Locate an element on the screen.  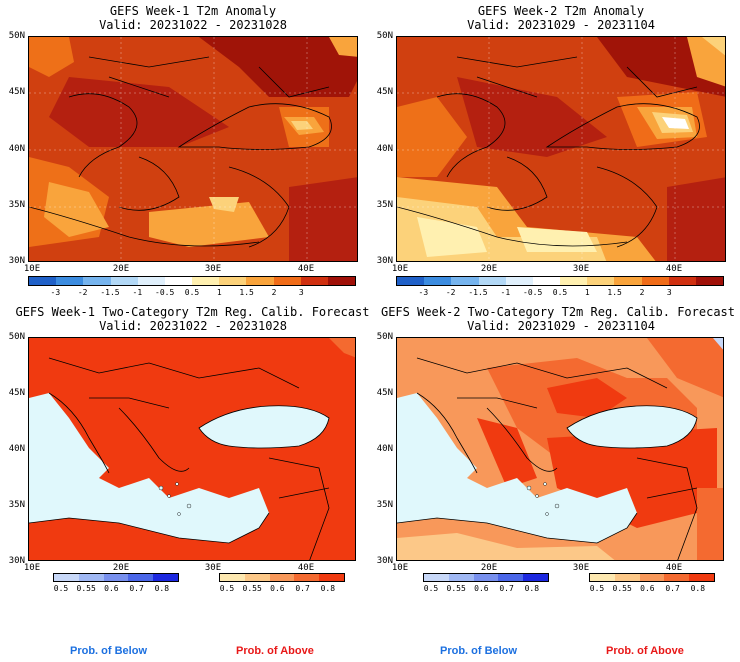
panel-2-title: GEFS Week-2 T2m Anomaly is located at coordinates (561, 11).